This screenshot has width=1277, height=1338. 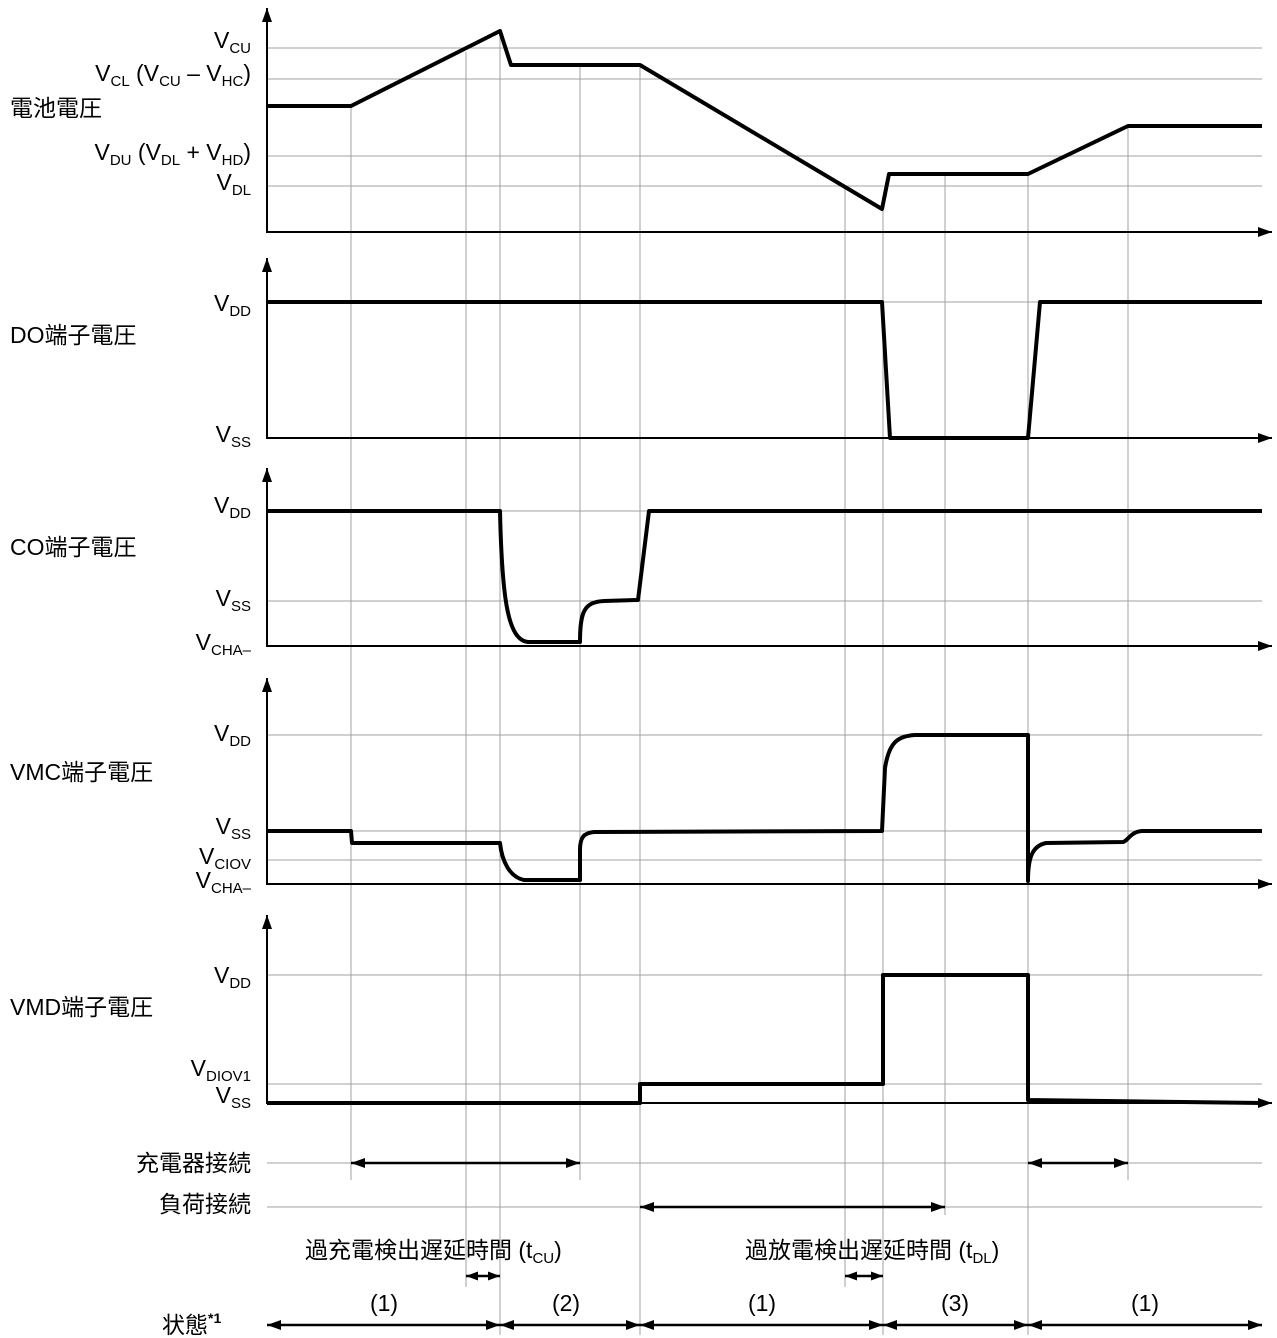 I want to click on state-label-text: 状態, so click(x=185, y=1325).